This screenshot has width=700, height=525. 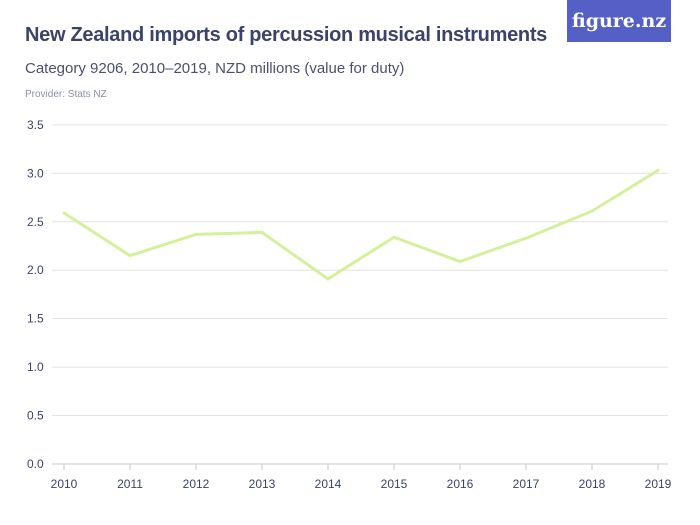 What do you see at coordinates (66, 94) in the screenshot?
I see `provider-label: Provider: Stats NZ` at bounding box center [66, 94].